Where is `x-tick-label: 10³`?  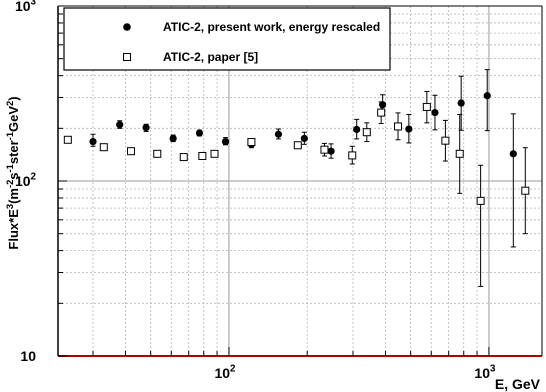 x-tick-label: 10³ is located at coordinates (485, 372).